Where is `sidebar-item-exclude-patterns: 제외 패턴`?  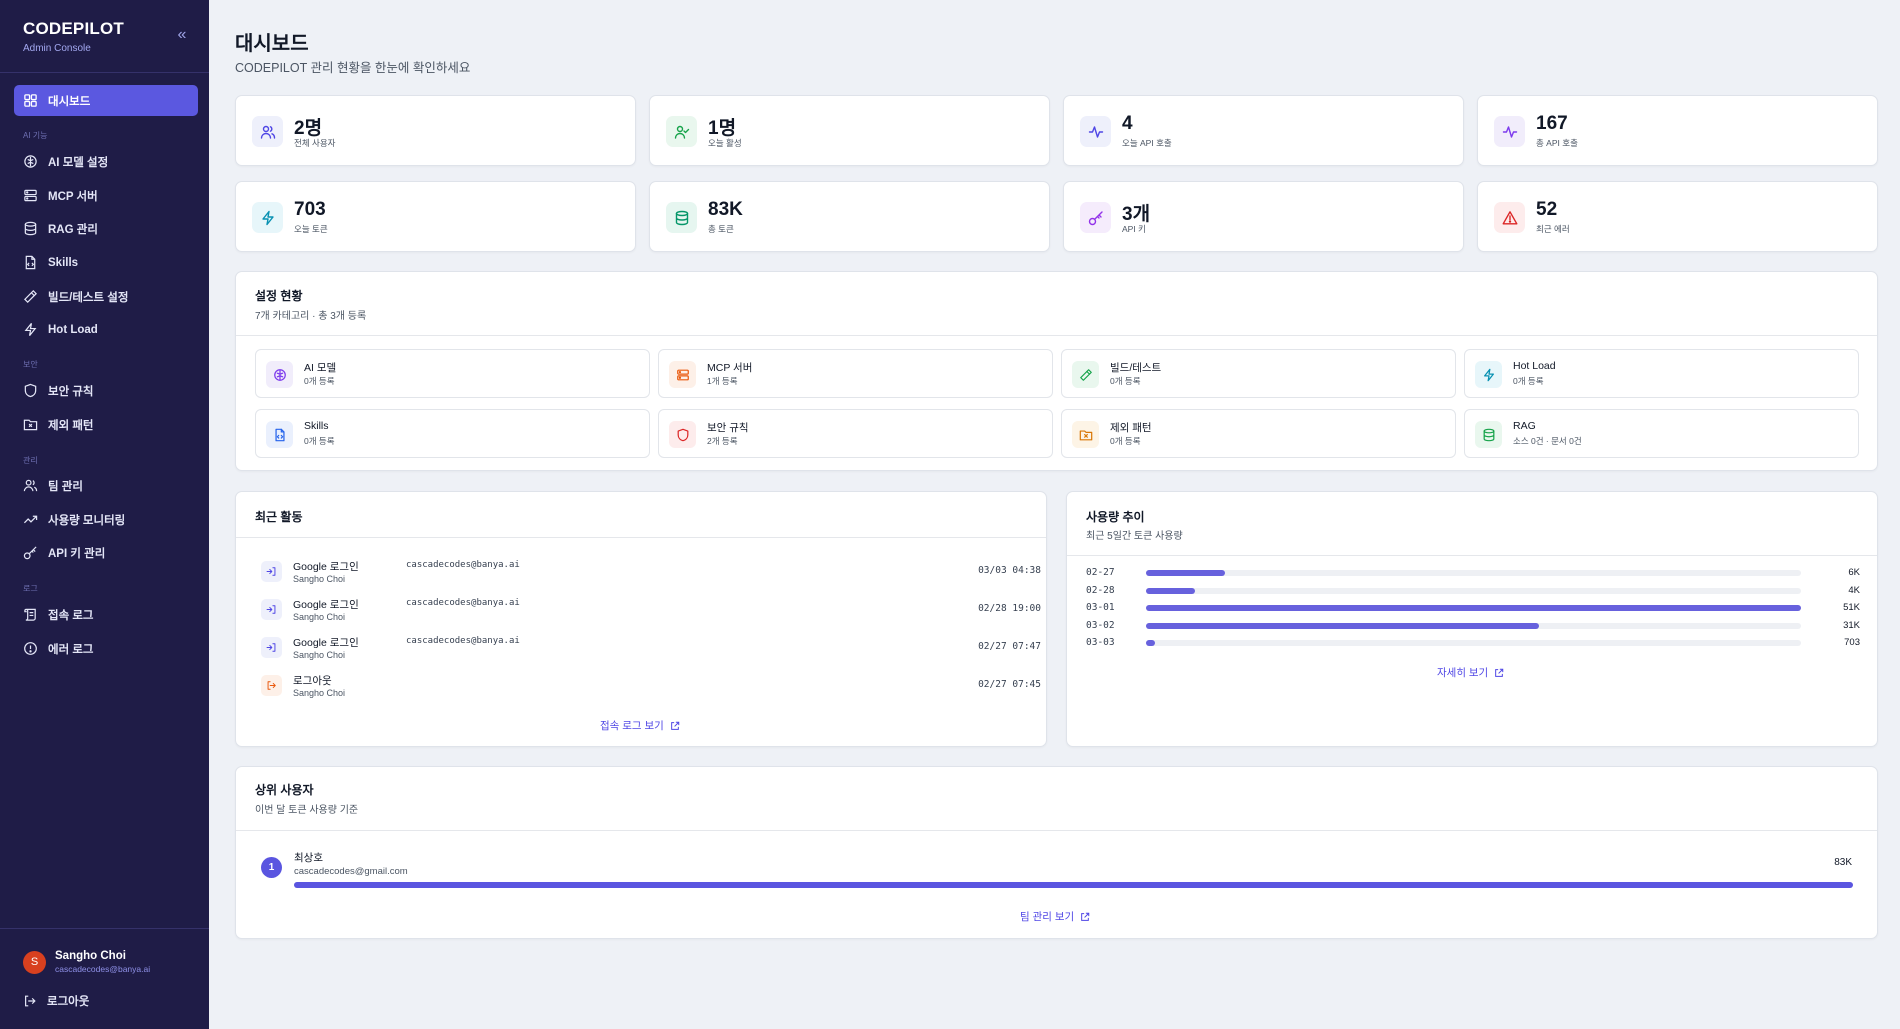 sidebar-item-exclude-patterns: 제외 패턴 is located at coordinates (106, 424).